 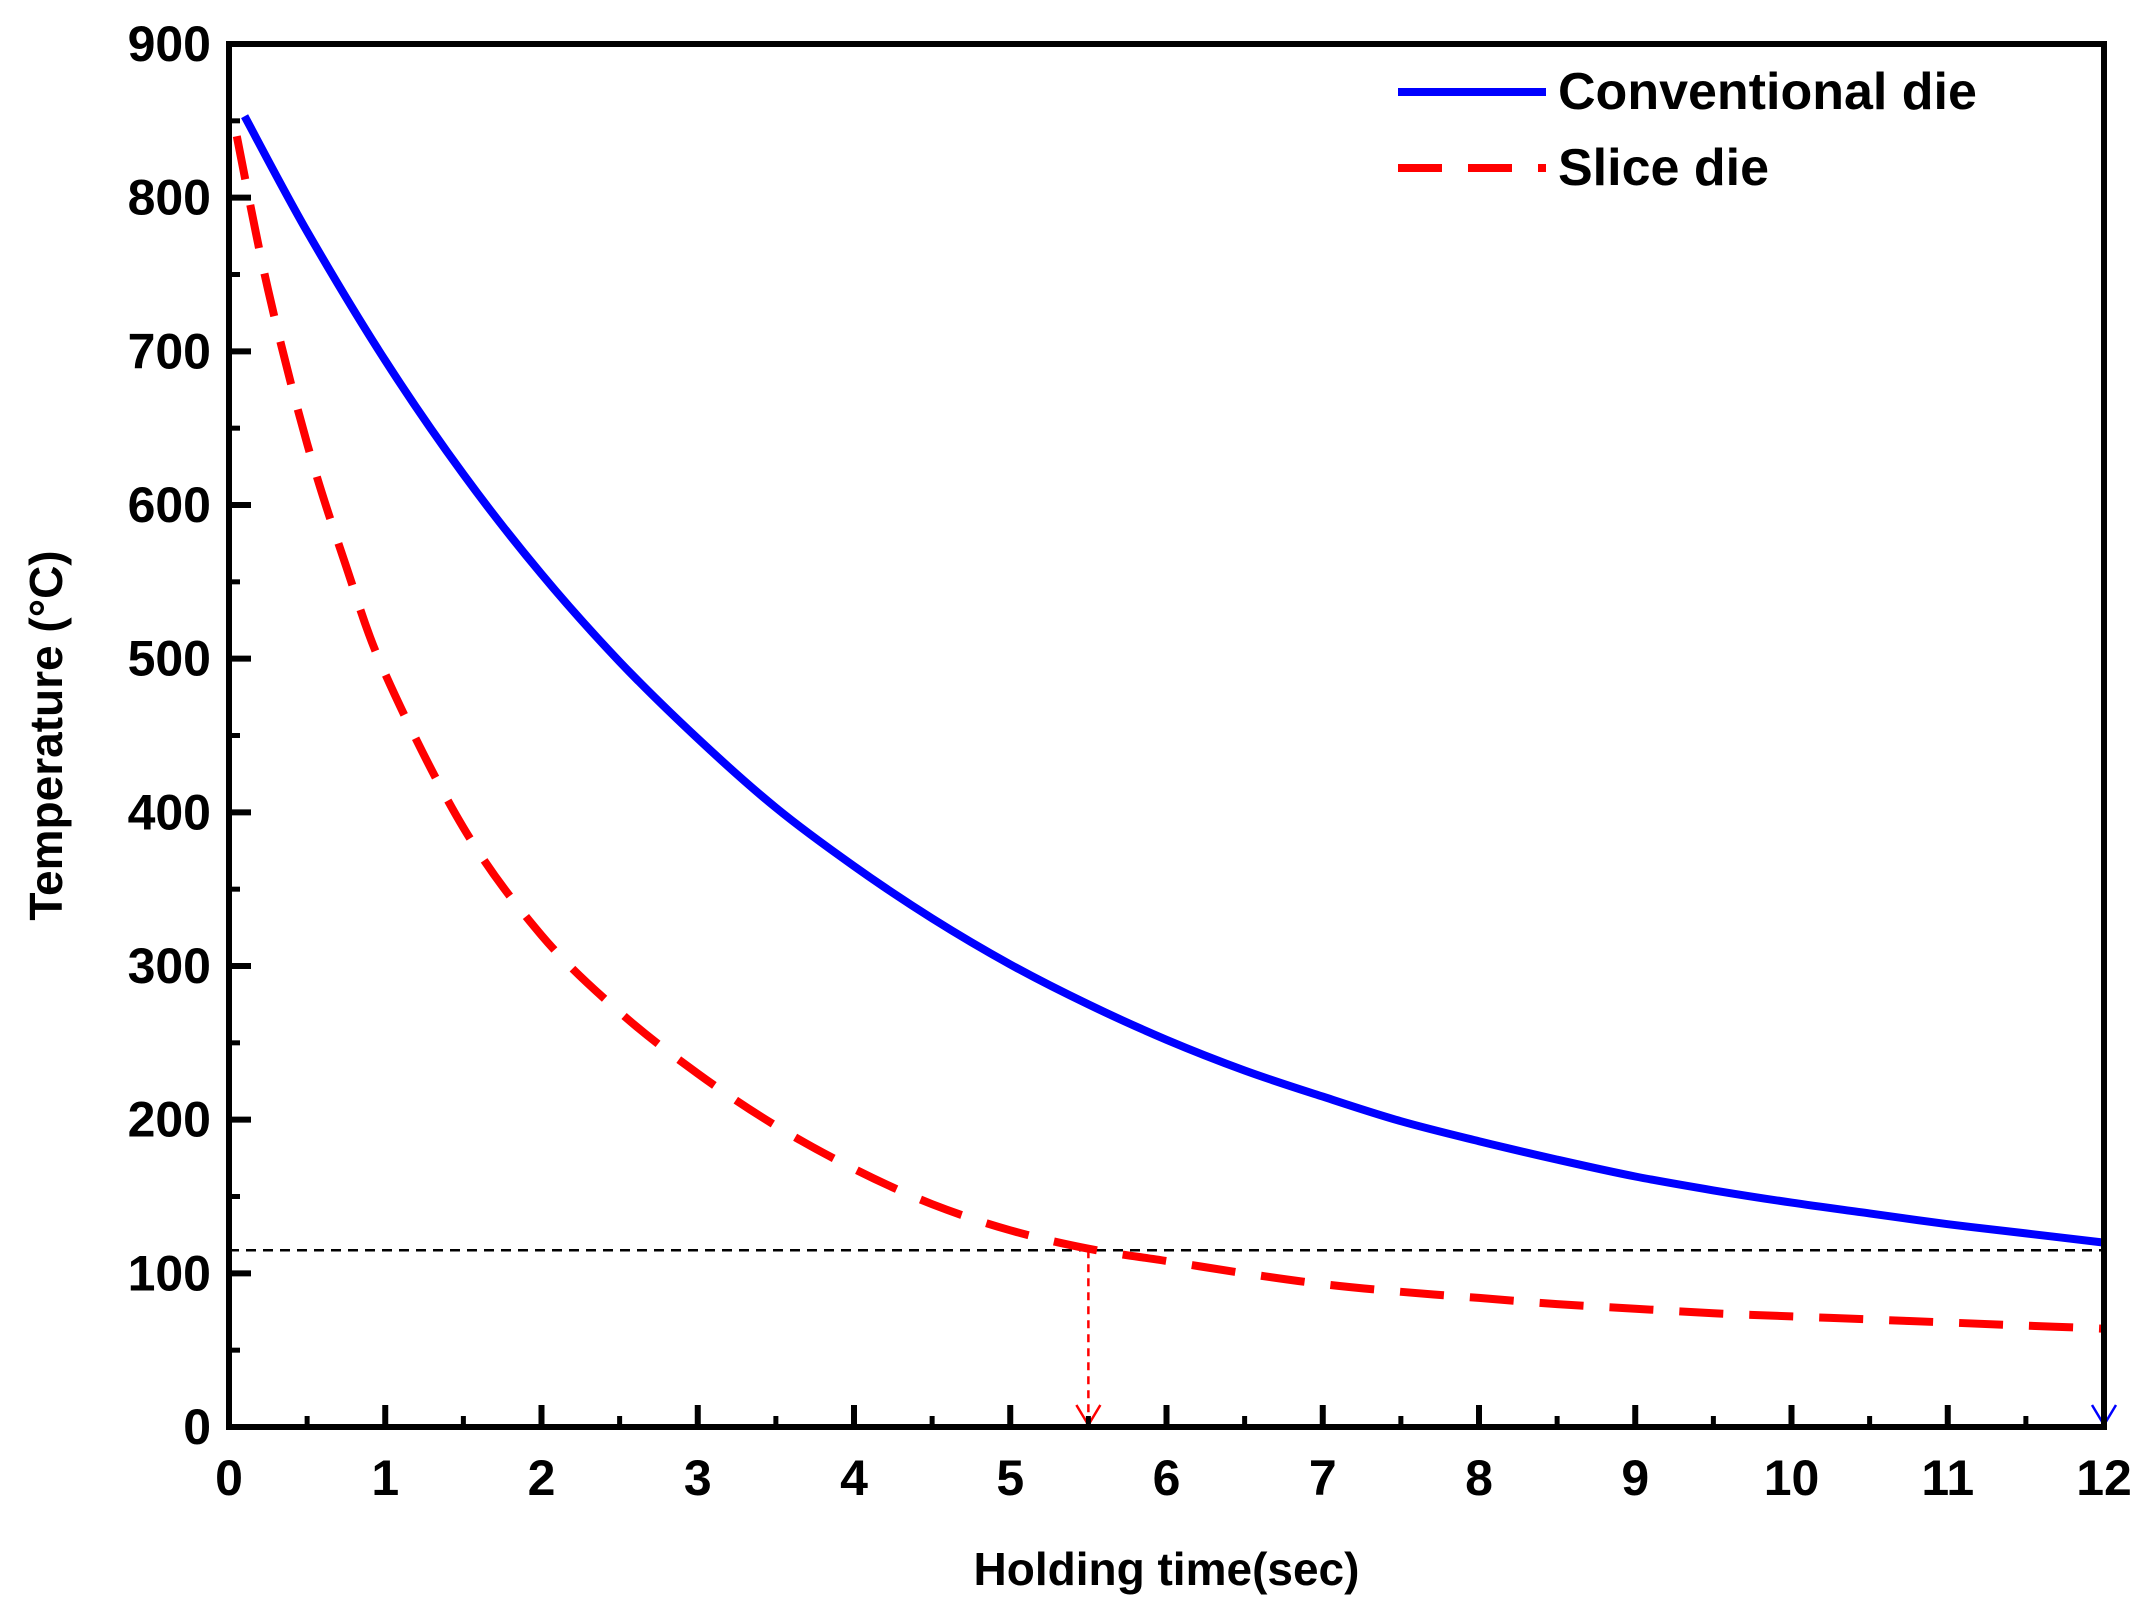 What do you see at coordinates (1767, 92) in the screenshot?
I see `legend-label: Conventional die` at bounding box center [1767, 92].